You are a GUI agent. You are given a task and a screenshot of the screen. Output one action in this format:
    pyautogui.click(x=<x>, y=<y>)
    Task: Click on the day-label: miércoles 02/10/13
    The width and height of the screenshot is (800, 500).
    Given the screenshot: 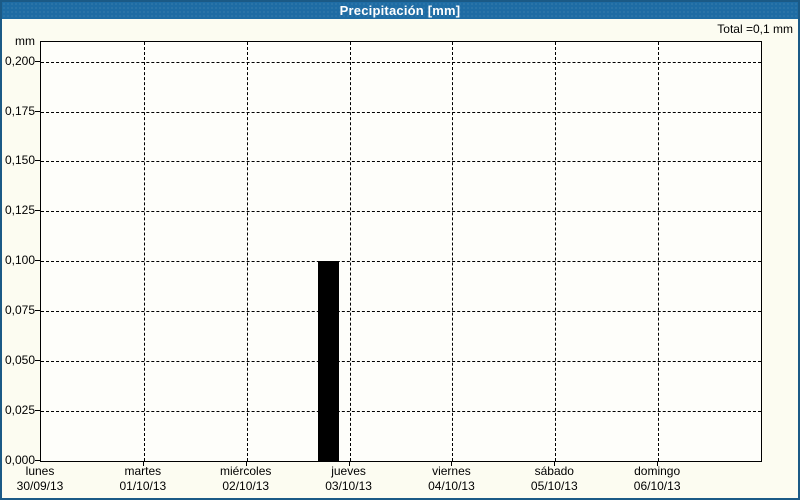 What is the action you would take?
    pyautogui.click(x=246, y=479)
    